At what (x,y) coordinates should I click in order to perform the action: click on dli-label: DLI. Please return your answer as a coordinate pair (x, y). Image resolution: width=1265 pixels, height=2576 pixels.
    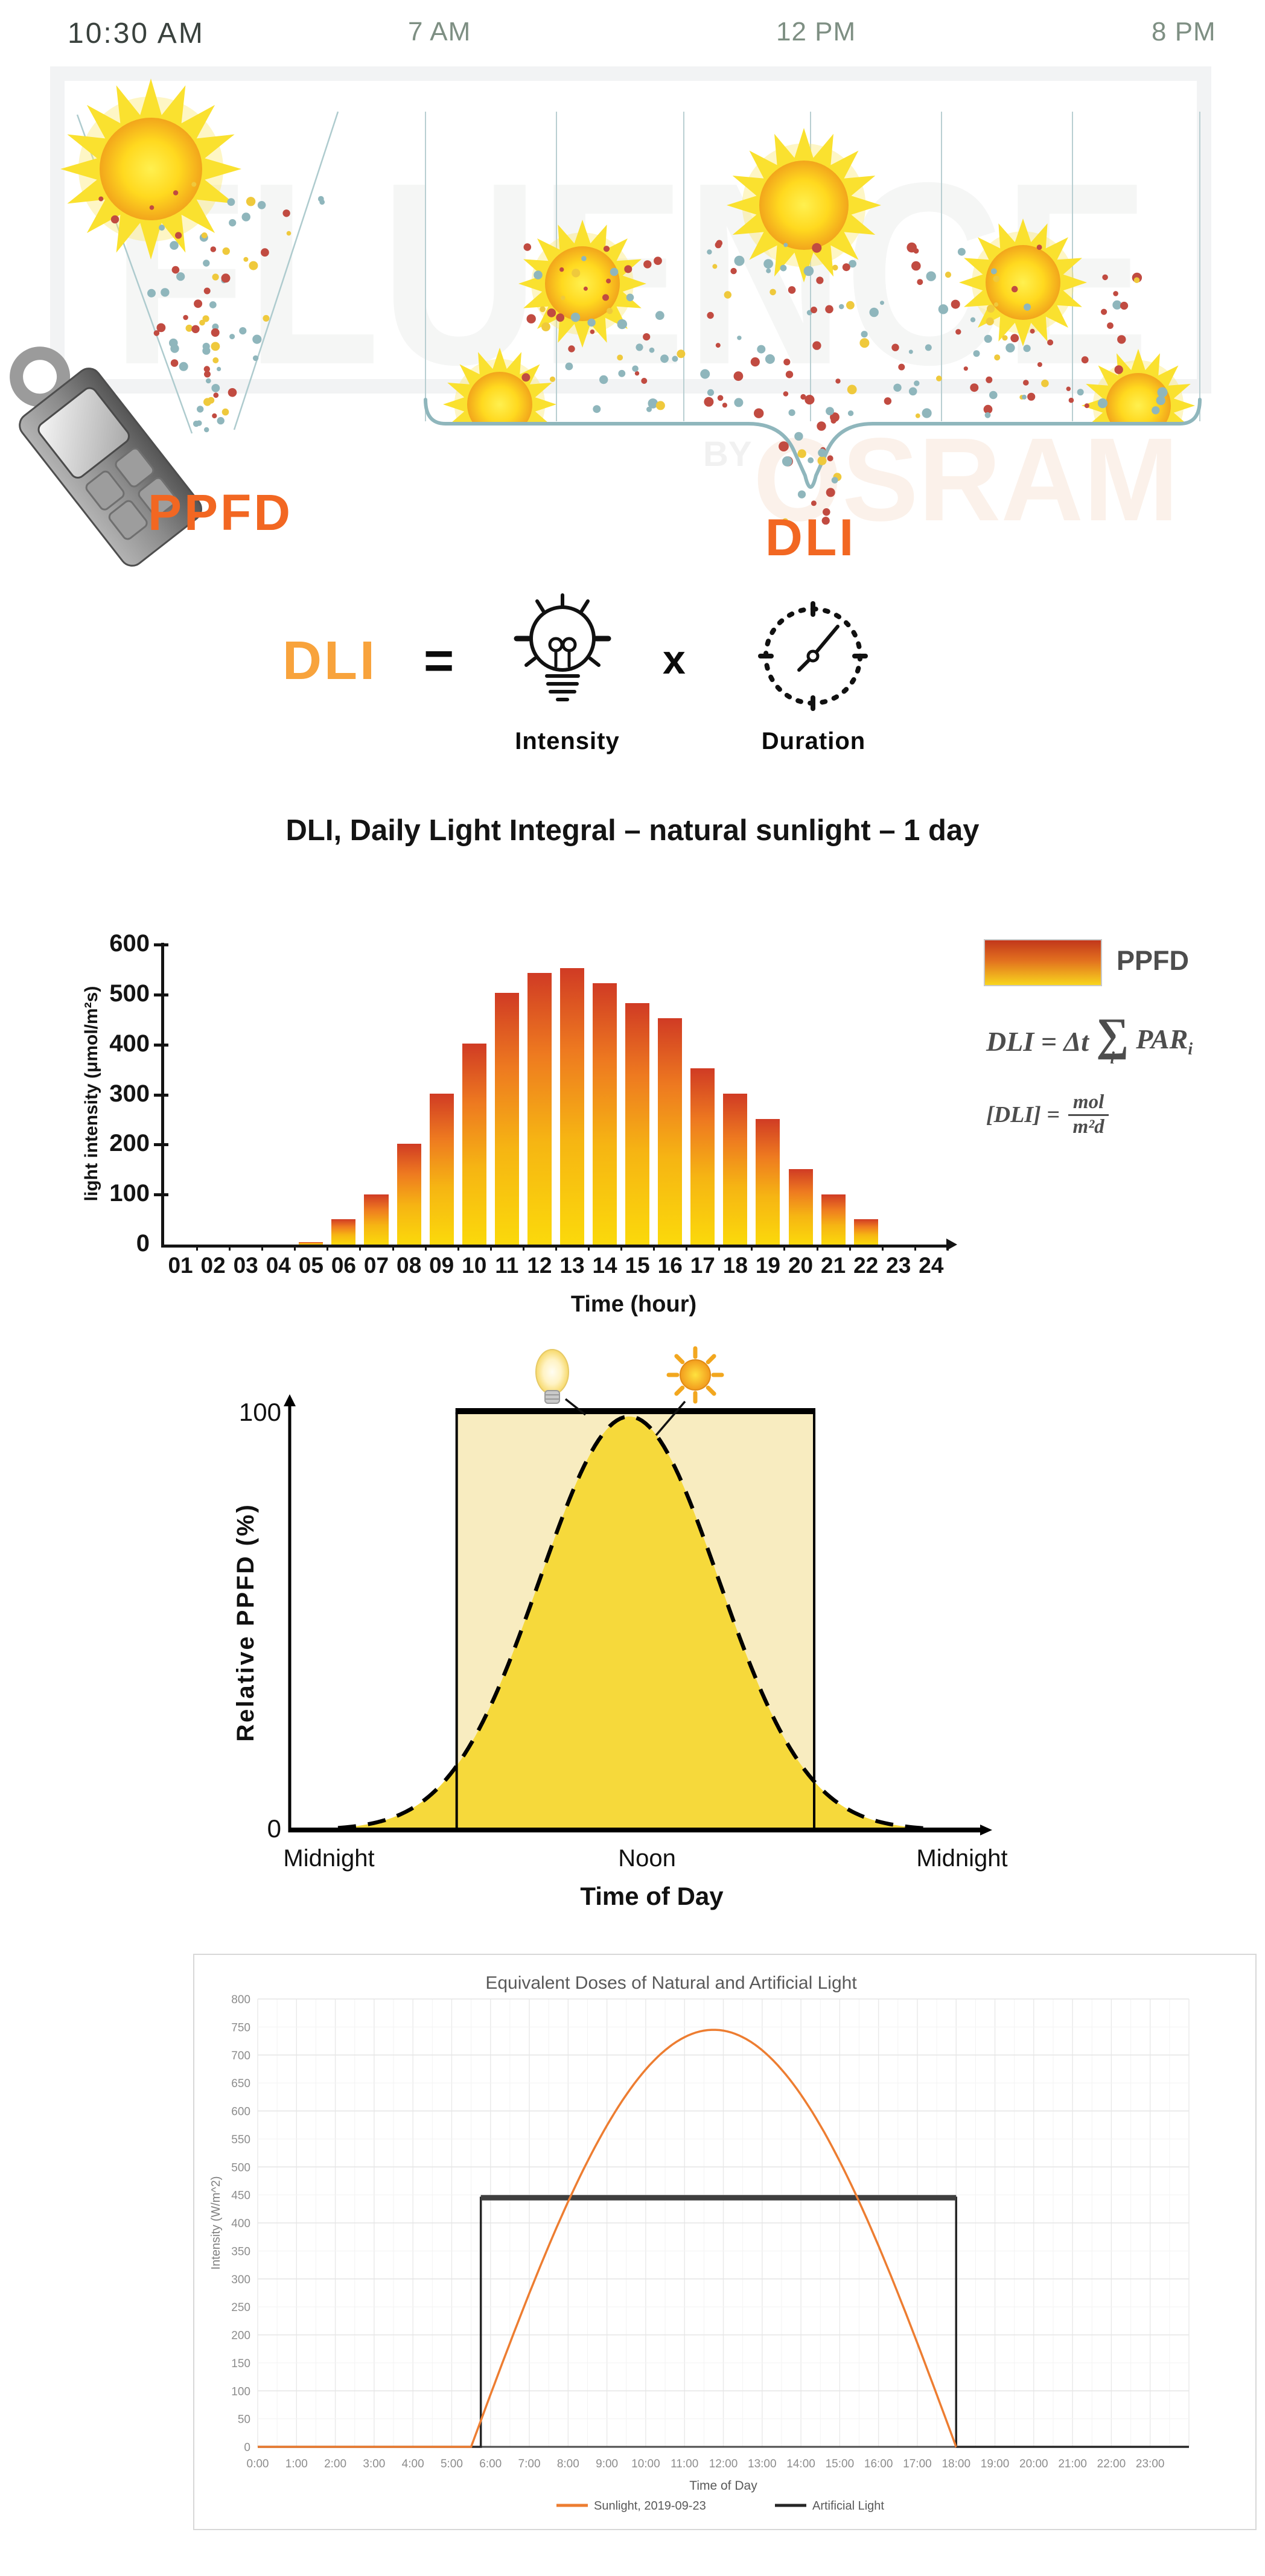
    Looking at the image, I should click on (810, 538).